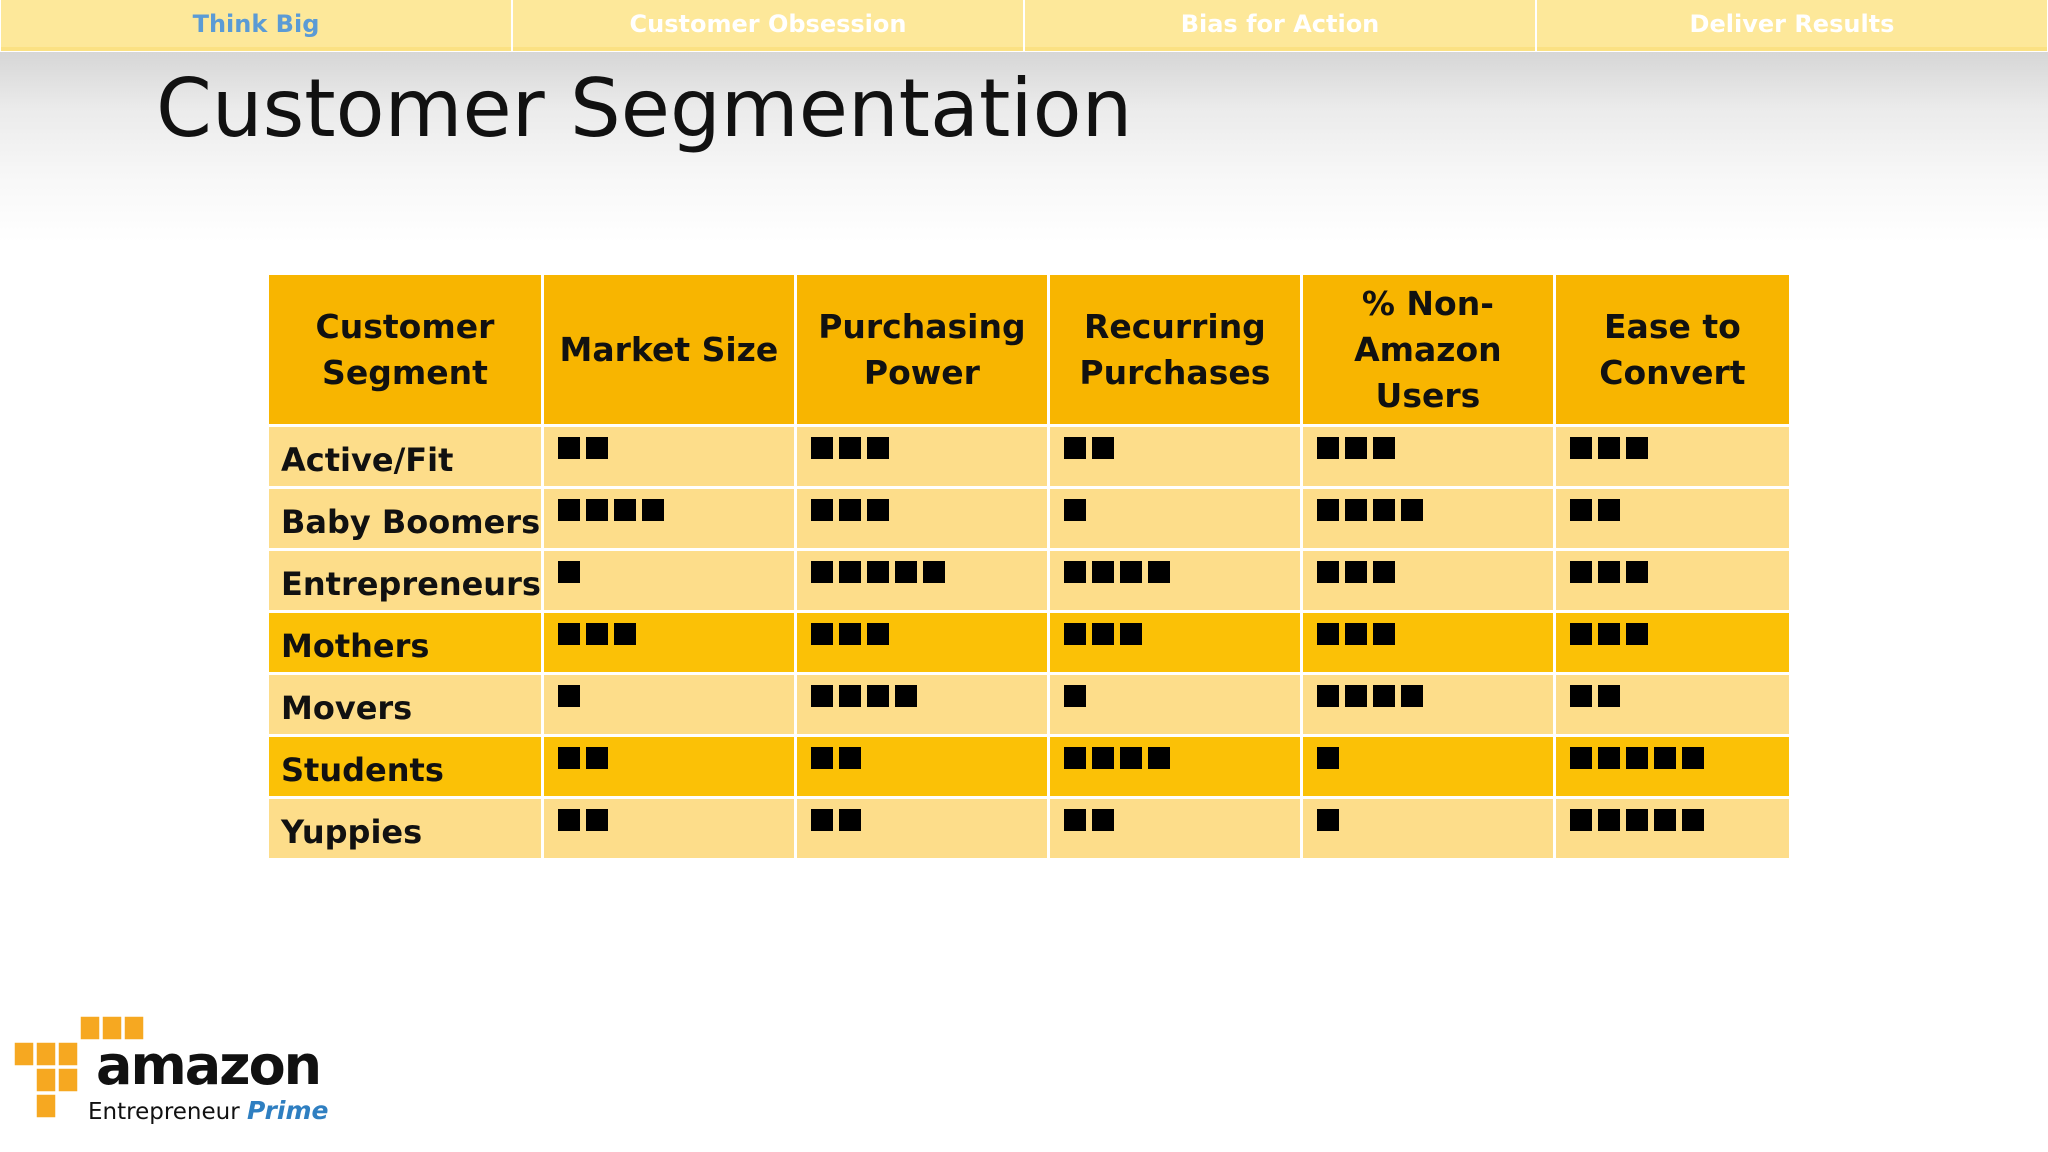 The image size is (2048, 1152). I want to click on header-recurring-purchases: Recurring Purchases, so click(1174, 349).